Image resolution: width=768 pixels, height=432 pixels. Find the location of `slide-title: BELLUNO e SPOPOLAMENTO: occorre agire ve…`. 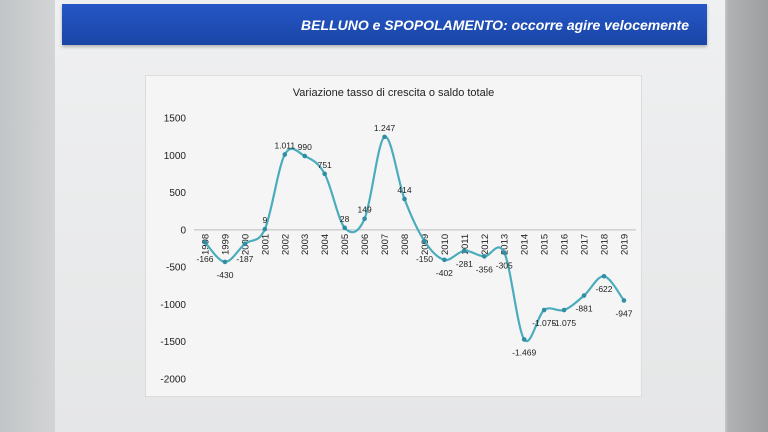

slide-title: BELLUNO e SPOPOLAMENTO: occorre agire ve… is located at coordinates (495, 24).